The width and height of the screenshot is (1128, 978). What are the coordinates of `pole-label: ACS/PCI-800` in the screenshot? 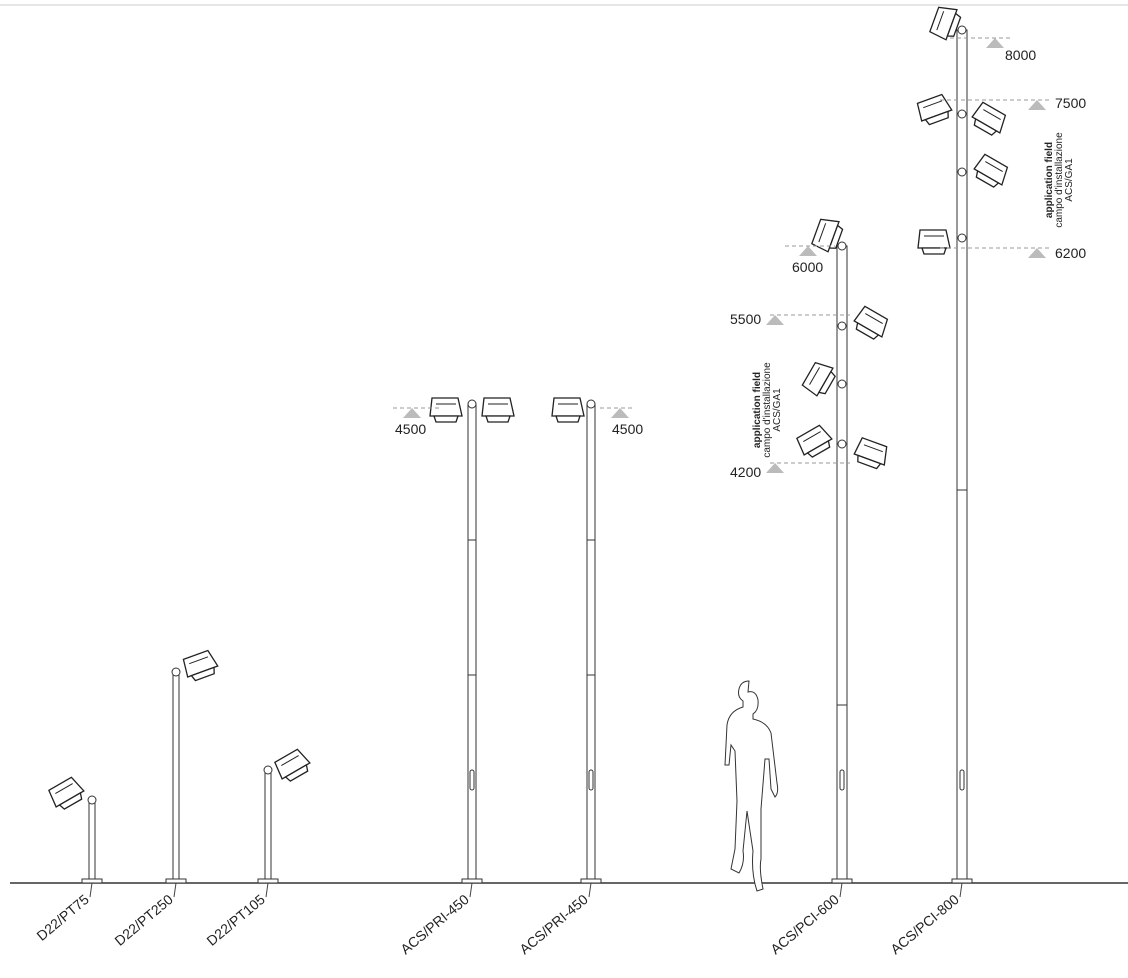 It's located at (924, 924).